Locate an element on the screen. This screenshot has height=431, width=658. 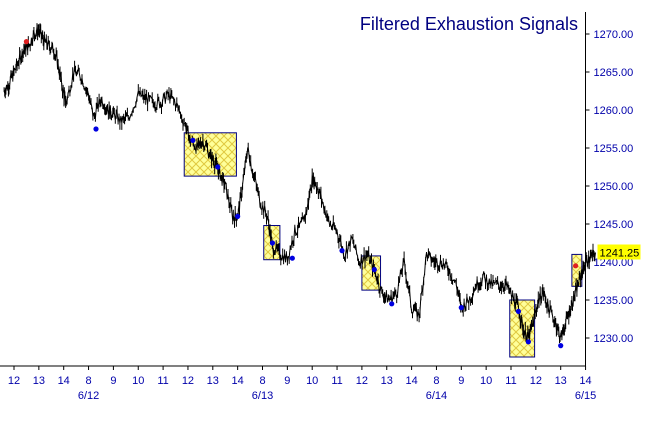
y-tick-label: 1250.00 is located at coordinates (614, 187).